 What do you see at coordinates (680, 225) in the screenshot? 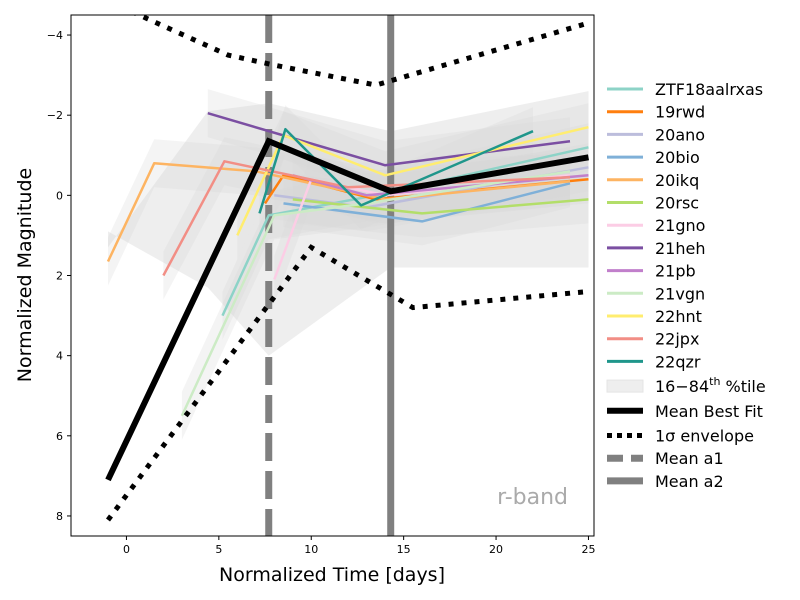
I see `legend-label-21gno: 21gno` at bounding box center [680, 225].